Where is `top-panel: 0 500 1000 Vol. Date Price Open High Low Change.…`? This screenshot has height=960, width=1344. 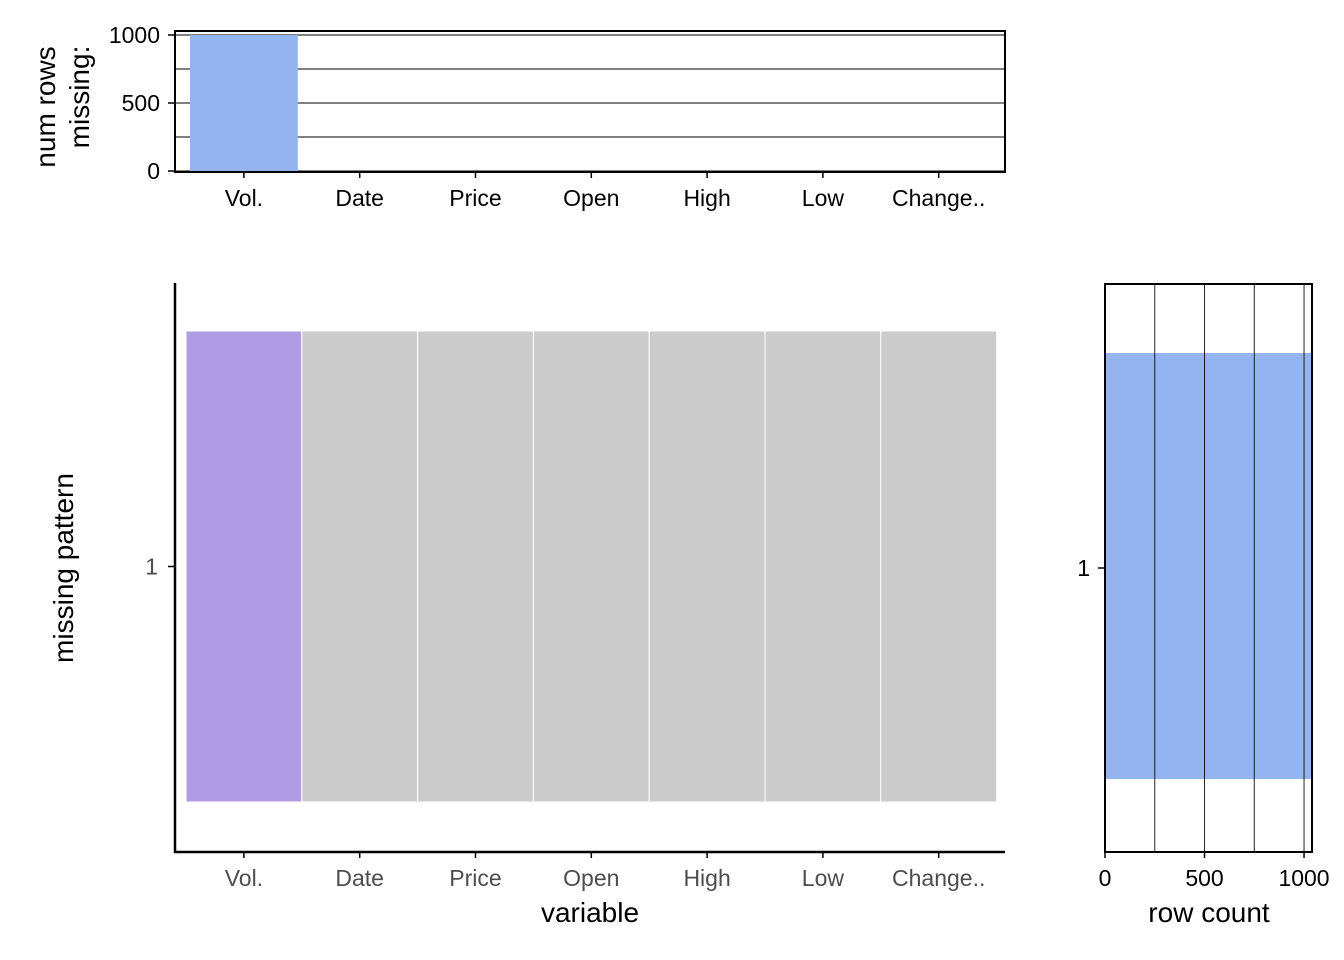
top-panel: 0 500 1000 Vol. Date Price Open High Low Change.… is located at coordinates (518, 116).